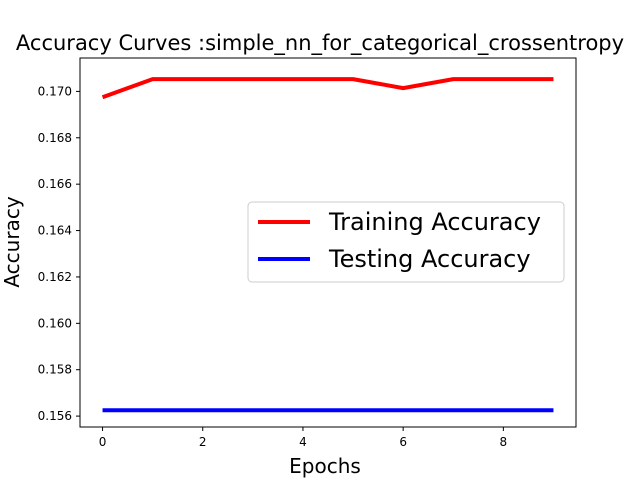  I want to click on y-axis: 0.156 0.158 0.160 0.162 0.164 0.166 0.168 0.170, so click(59, 253).